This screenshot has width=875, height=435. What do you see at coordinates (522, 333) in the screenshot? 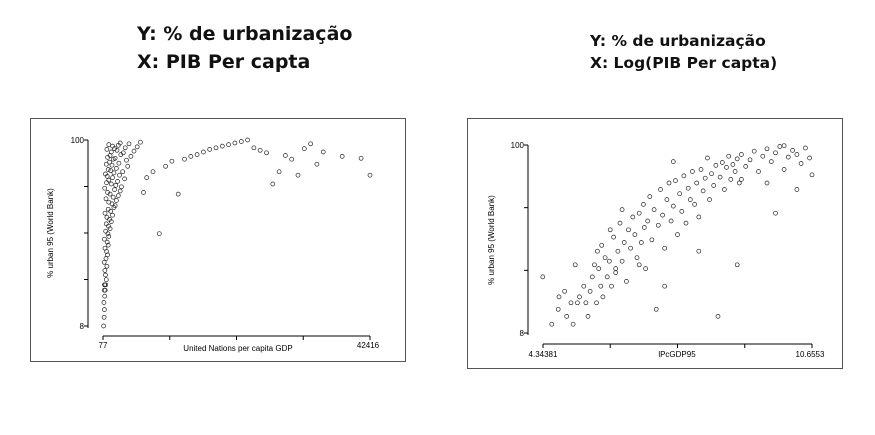
I see `right-y-tick-label-bottom: 8` at bounding box center [522, 333].